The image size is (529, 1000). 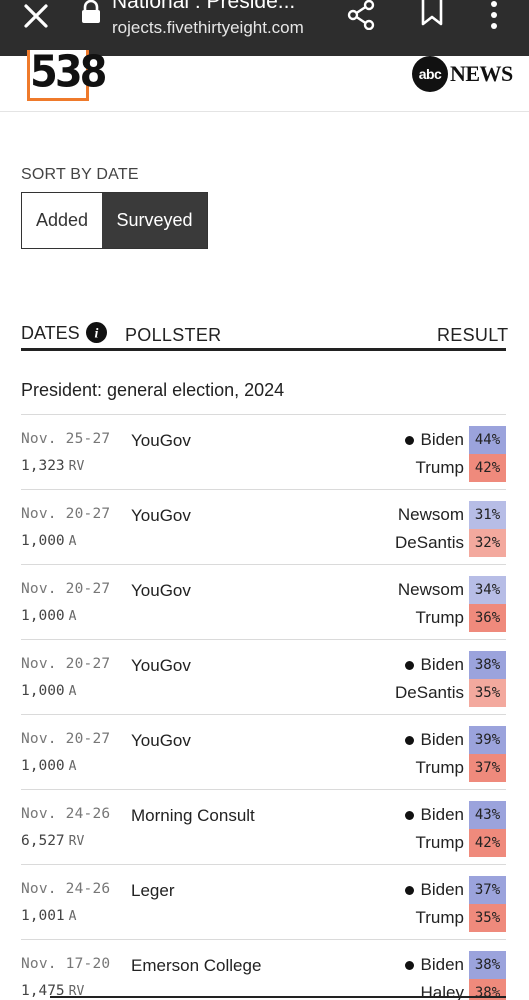 I want to click on sample-count: 1,323, so click(x=43, y=466).